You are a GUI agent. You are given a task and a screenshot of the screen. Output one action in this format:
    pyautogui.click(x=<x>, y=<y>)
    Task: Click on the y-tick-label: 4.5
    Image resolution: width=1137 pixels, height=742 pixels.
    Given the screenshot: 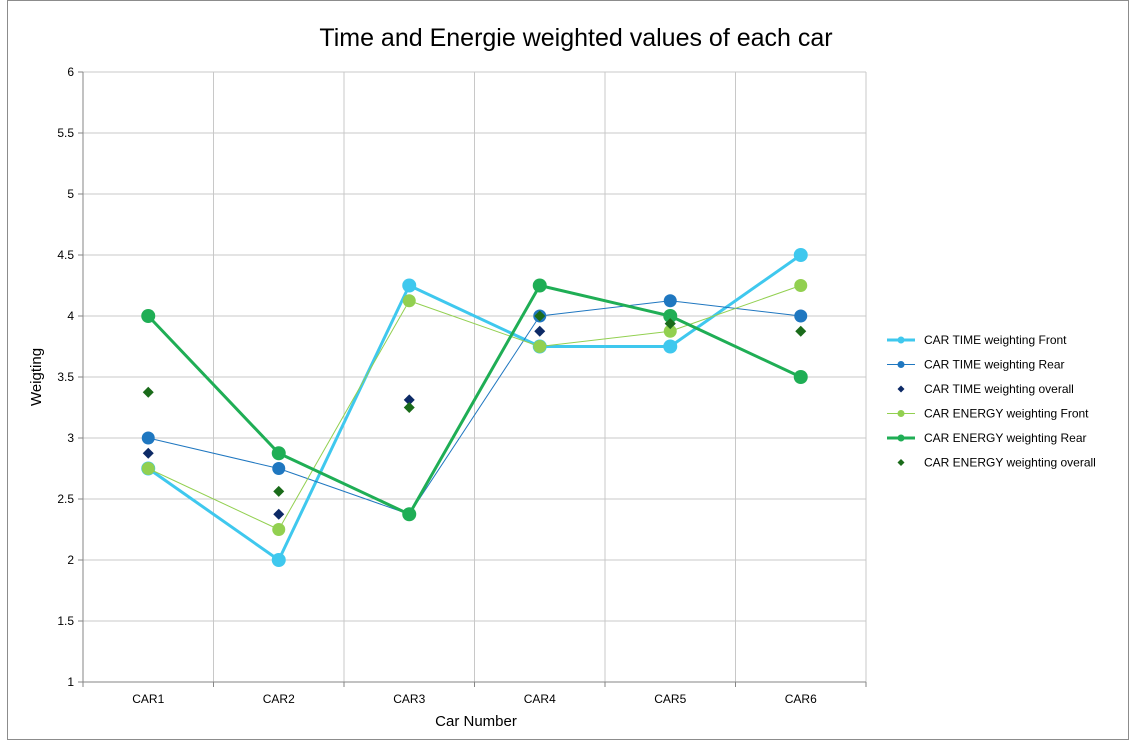 What is the action you would take?
    pyautogui.click(x=65, y=255)
    